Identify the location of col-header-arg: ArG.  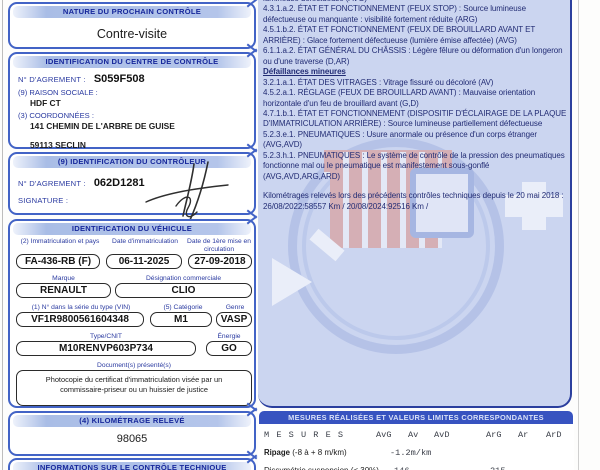
(494, 435).